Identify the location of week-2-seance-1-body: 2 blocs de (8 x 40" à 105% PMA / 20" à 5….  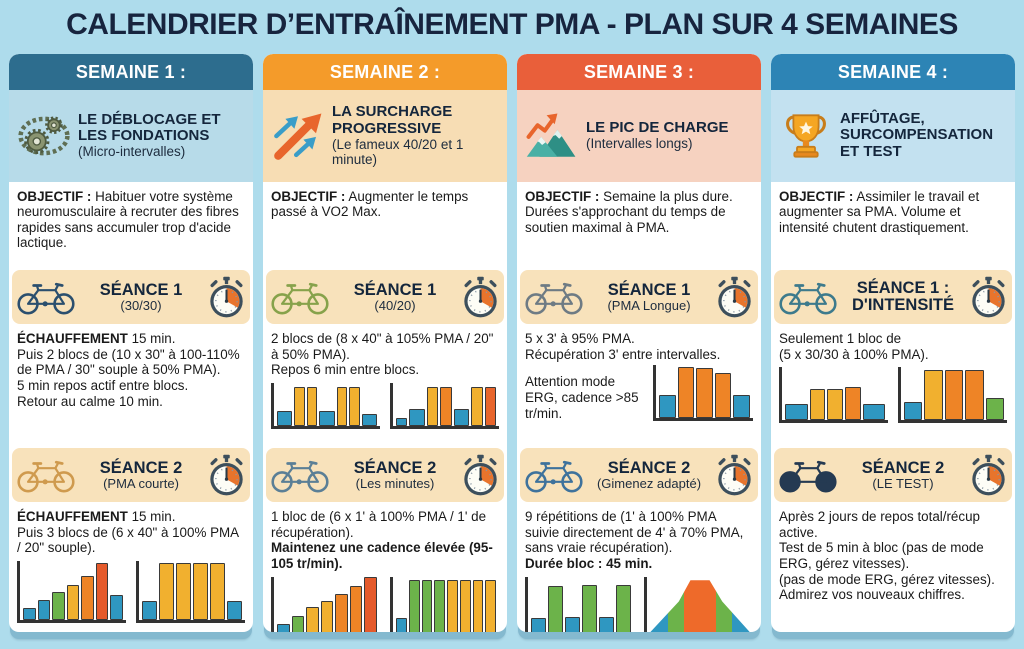
(385, 386).